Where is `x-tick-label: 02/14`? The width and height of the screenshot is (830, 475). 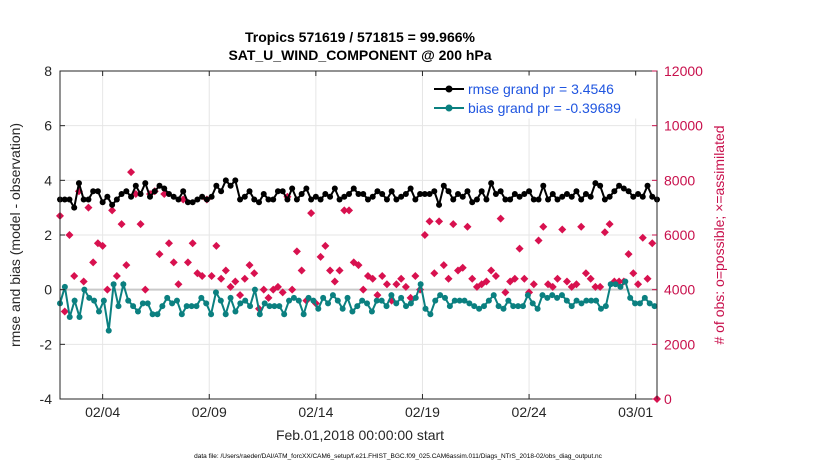 x-tick-label: 02/14 is located at coordinates (315, 412).